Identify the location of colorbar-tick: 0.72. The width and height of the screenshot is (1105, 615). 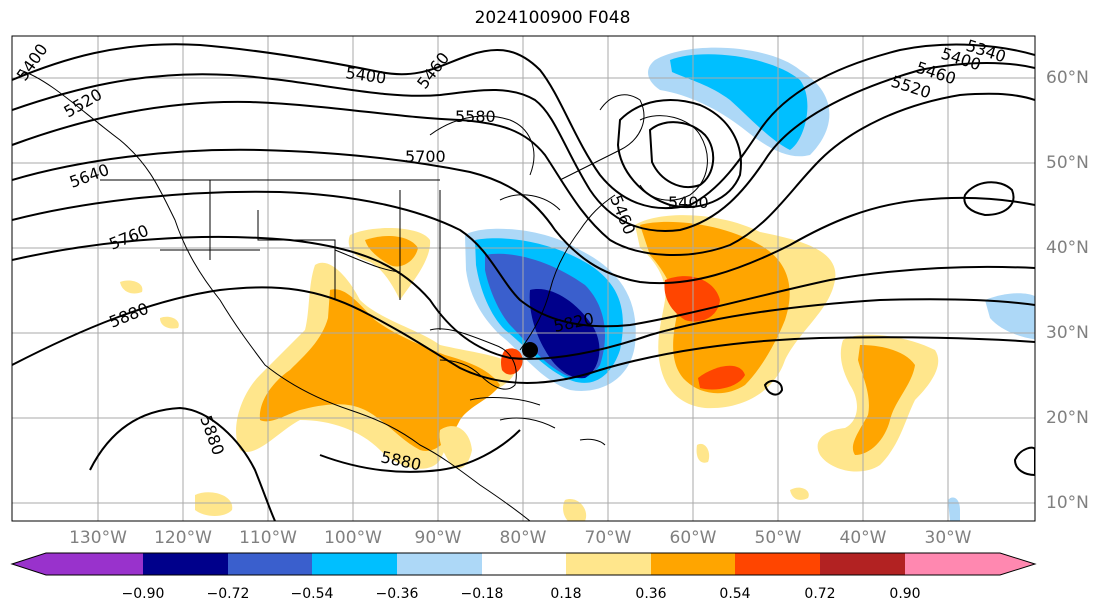
(820, 594).